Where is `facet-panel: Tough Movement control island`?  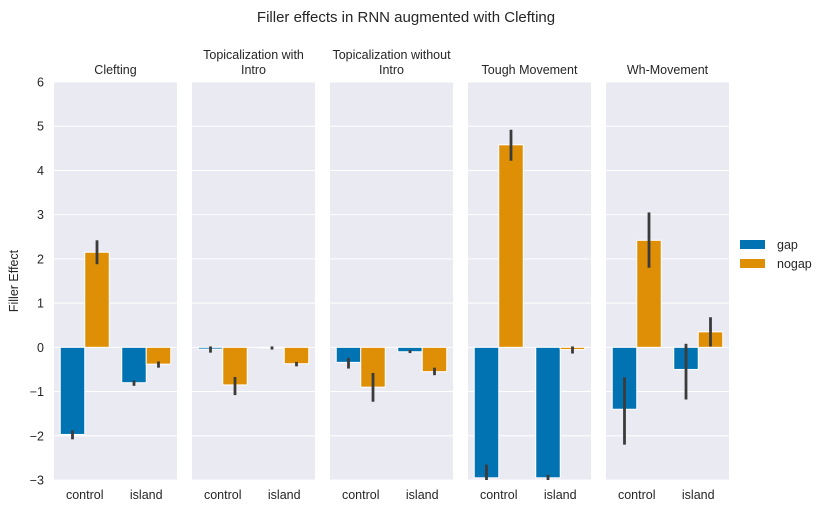 facet-panel: Tough Movement control island is located at coordinates (529, 282).